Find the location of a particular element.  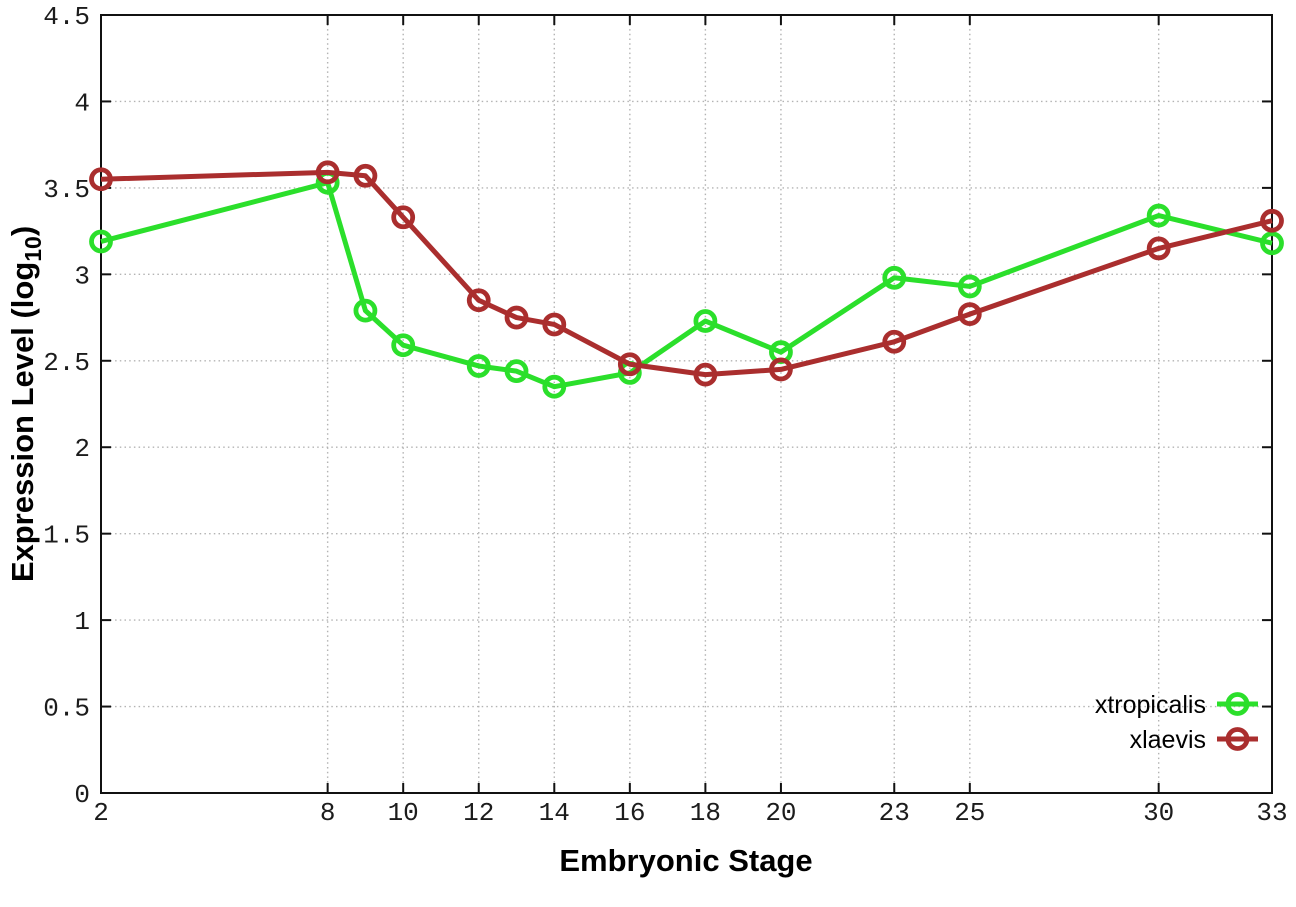

y-tick-label: 1.5 is located at coordinates (66, 536).